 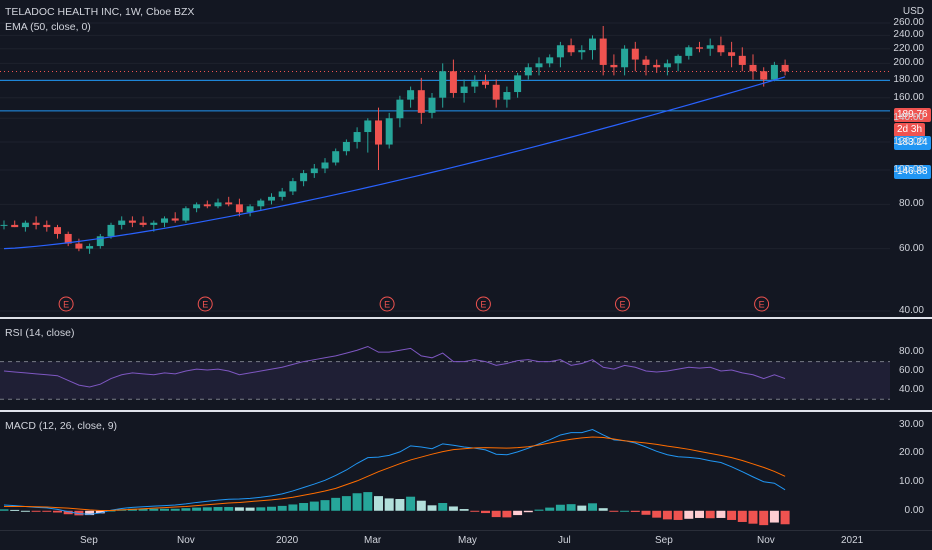 What do you see at coordinates (100, 12) in the screenshot?
I see `symbol-title: TELADOC HEALTH INC, 1W, Cboe BZX` at bounding box center [100, 12].